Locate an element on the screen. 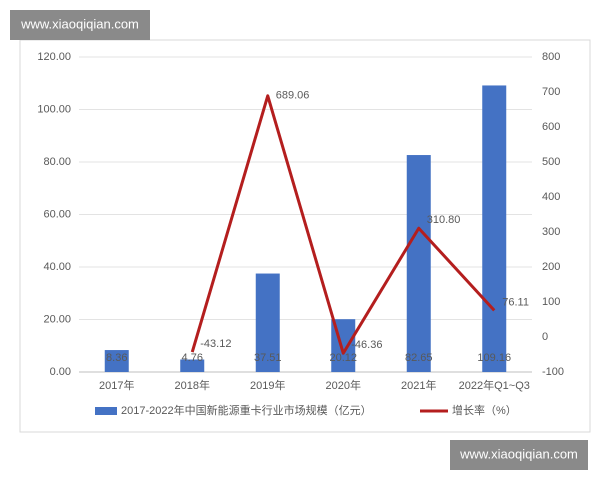 Image resolution: width=600 pixels, height=480 pixels. y2-tick-label: 600 is located at coordinates (551, 127).